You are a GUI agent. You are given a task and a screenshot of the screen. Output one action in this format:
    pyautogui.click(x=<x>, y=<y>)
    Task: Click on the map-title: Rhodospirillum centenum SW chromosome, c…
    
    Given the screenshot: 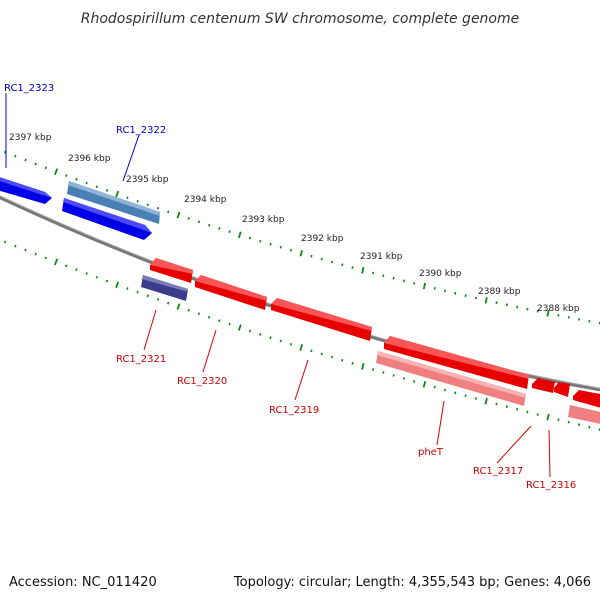 What is the action you would take?
    pyautogui.click(x=300, y=19)
    